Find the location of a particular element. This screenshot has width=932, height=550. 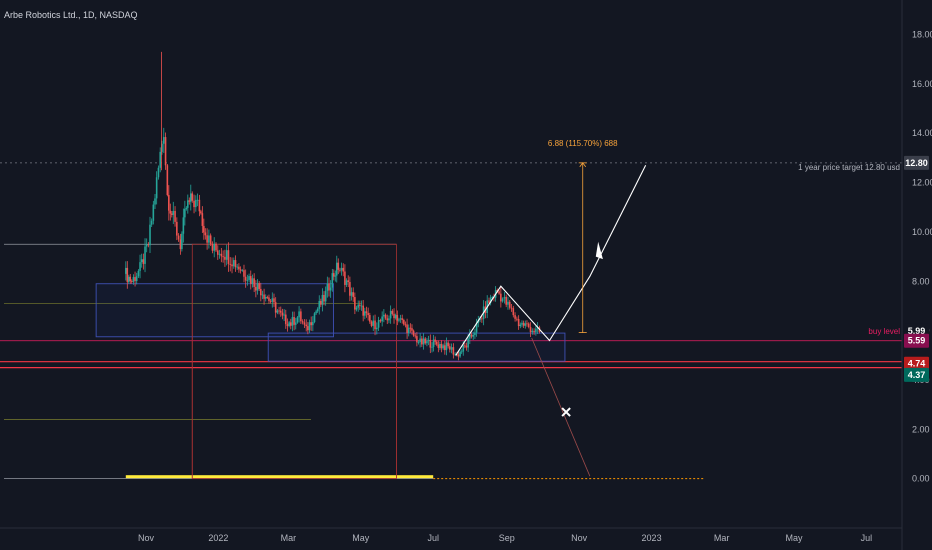

x-tick-label: 2023 is located at coordinates (652, 538).